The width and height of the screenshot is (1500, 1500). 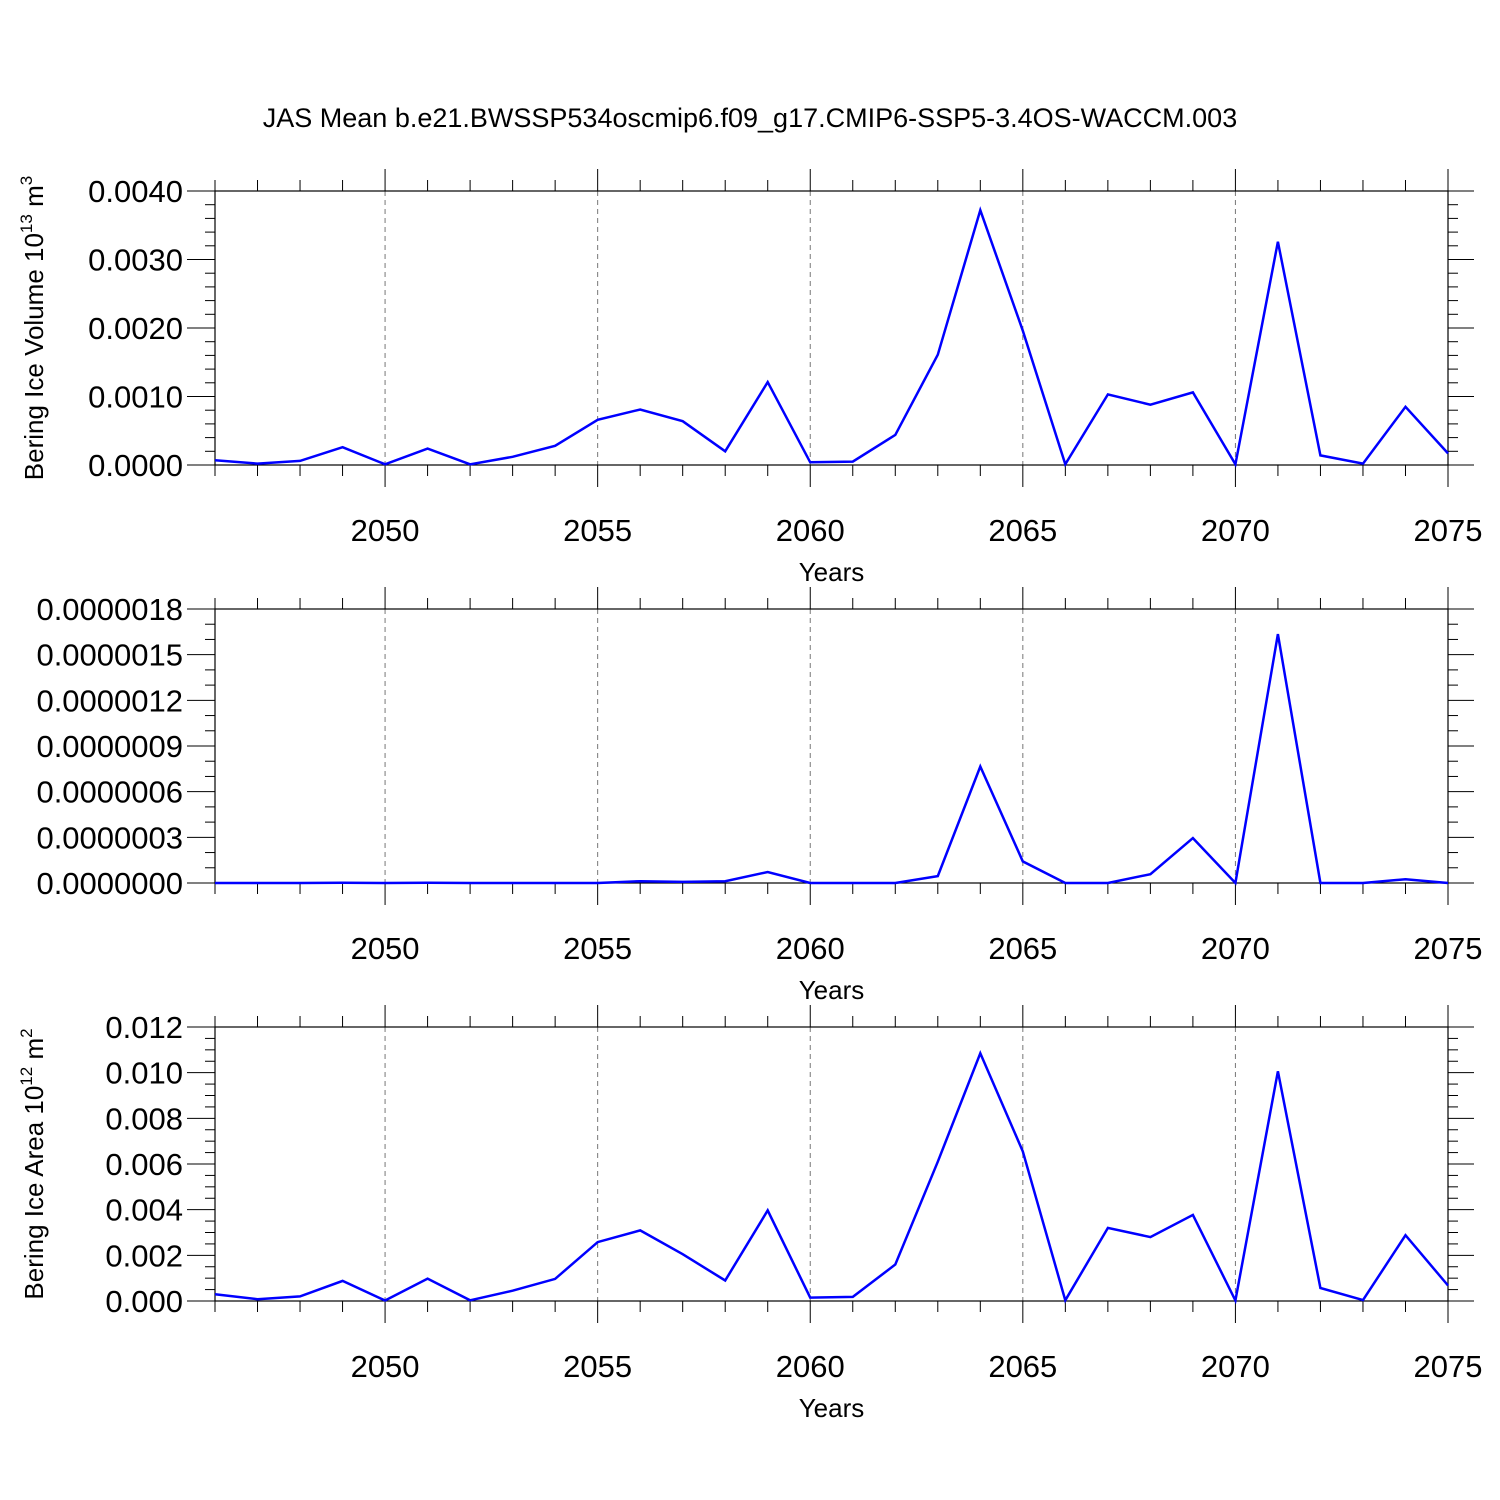 What do you see at coordinates (144, 1073) in the screenshot?
I see `y-tick-label: 0.010` at bounding box center [144, 1073].